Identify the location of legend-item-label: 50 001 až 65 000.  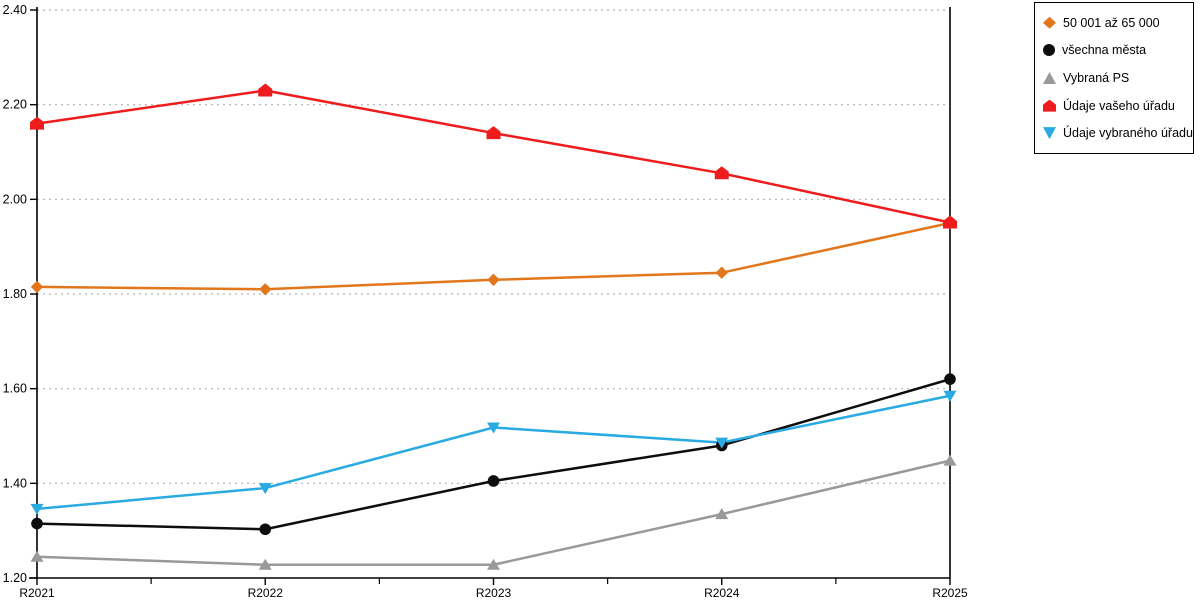
(1111, 22).